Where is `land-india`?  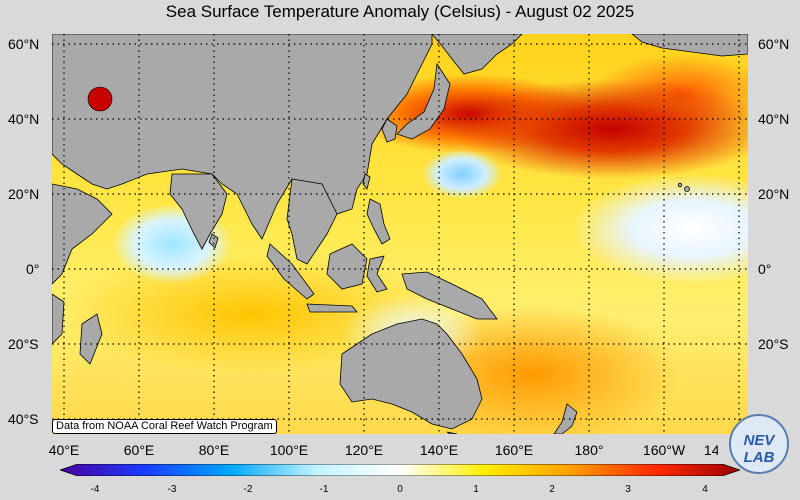
land-india is located at coordinates (198, 211).